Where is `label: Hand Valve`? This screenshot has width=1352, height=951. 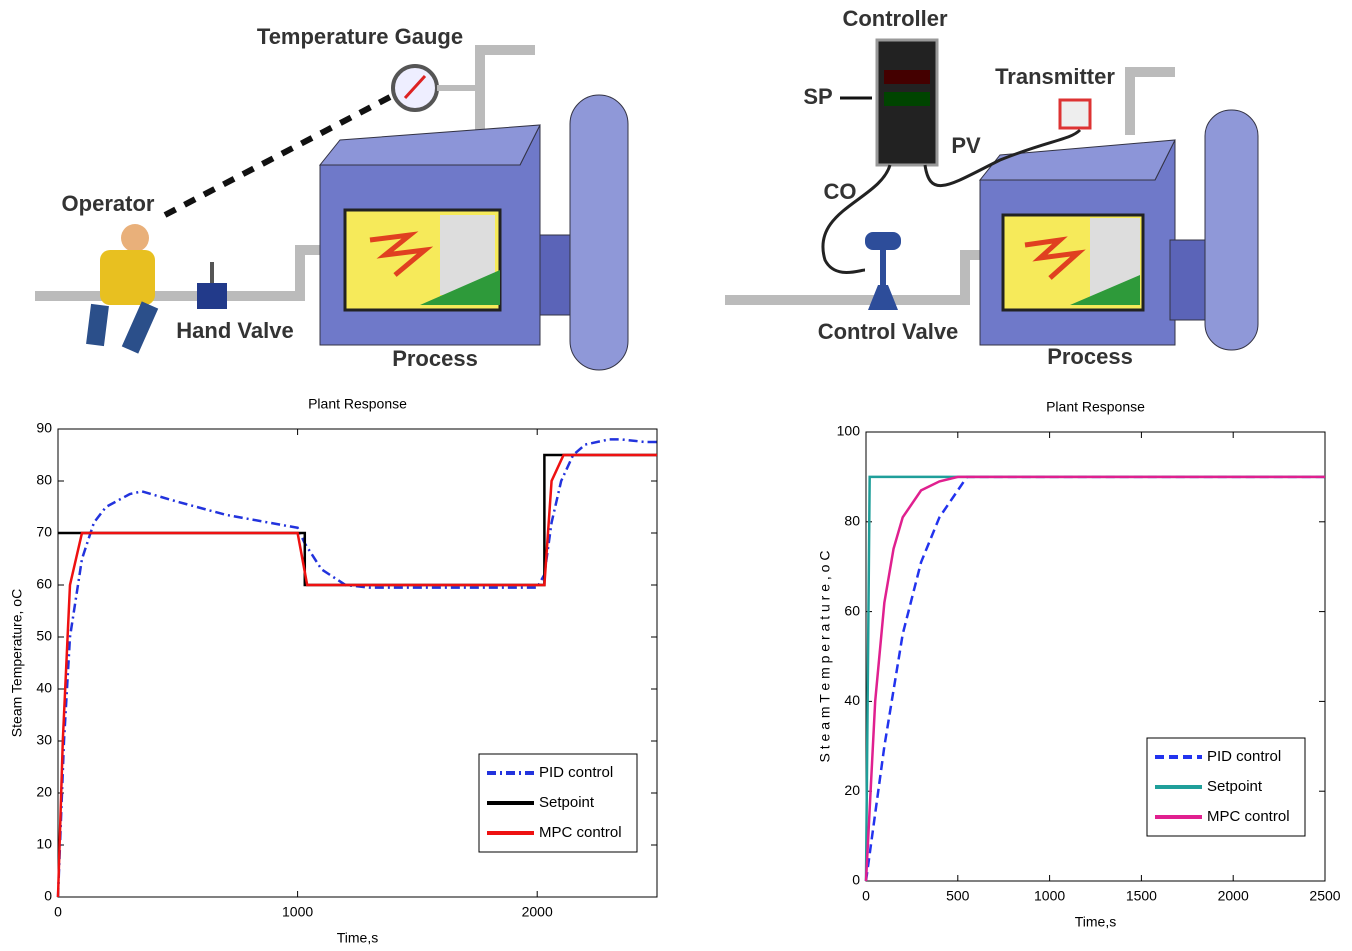 label: Hand Valve is located at coordinates (234, 330).